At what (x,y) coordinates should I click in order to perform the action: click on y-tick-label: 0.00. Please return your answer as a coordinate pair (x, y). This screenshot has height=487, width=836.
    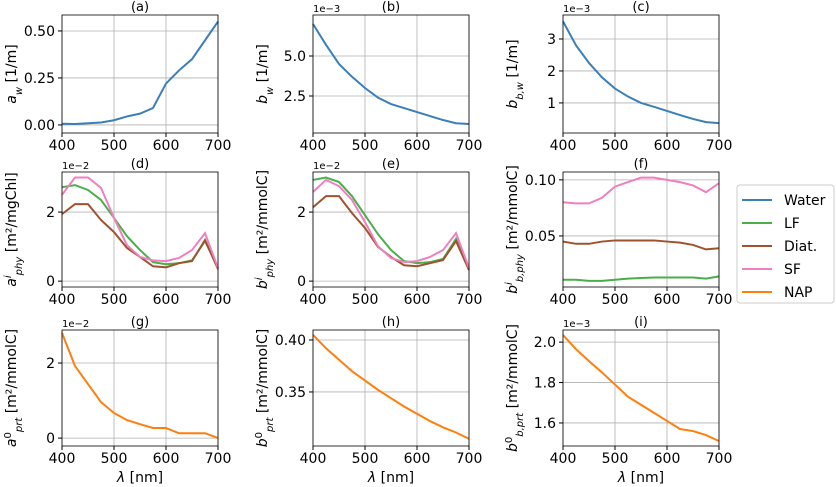
    Looking at the image, I should click on (39, 126).